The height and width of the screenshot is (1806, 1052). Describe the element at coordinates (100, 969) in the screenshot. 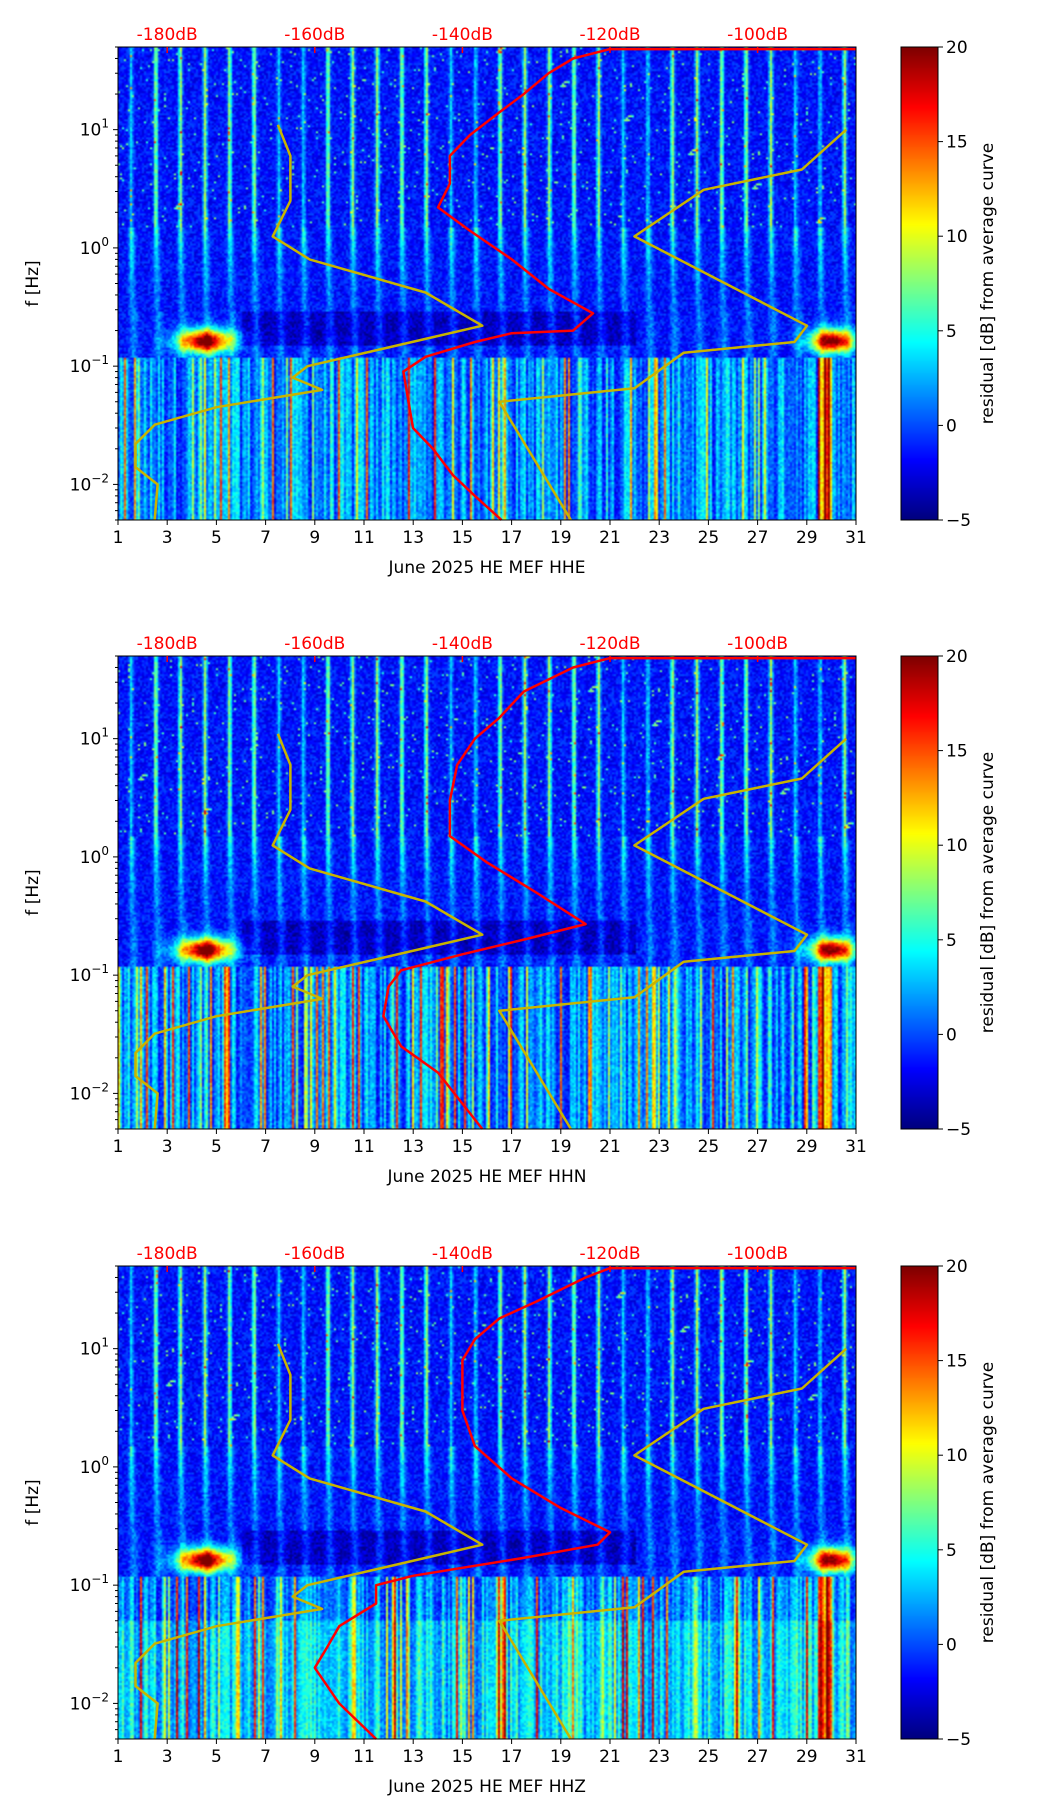

I see `y-tick-exponent: −1` at that location.